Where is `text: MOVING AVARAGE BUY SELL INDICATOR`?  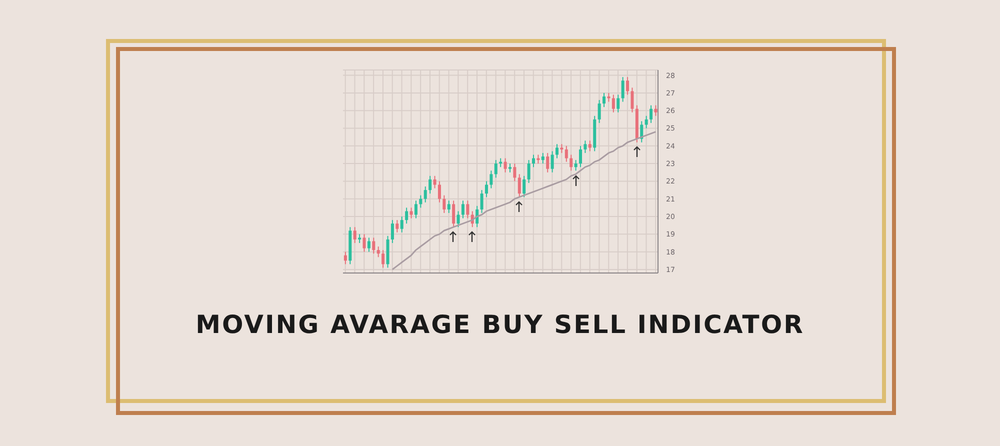 text: MOVING AVARAGE BUY SELL INDICATOR is located at coordinates (500, 324).